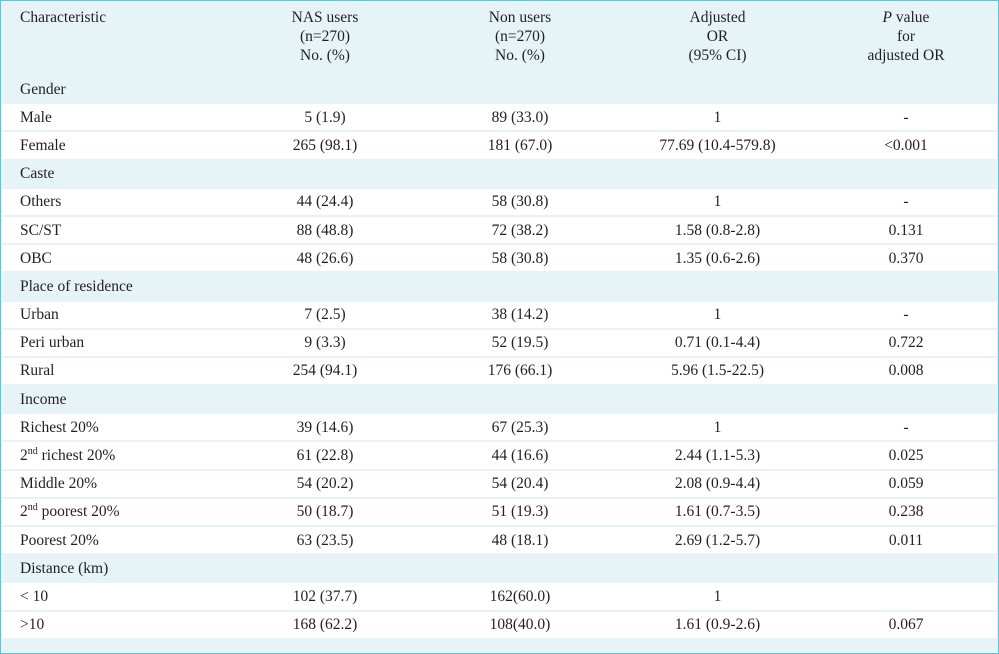 The image size is (999, 654). I want to click on non-users-cell: 52 (19.5), so click(520, 342).